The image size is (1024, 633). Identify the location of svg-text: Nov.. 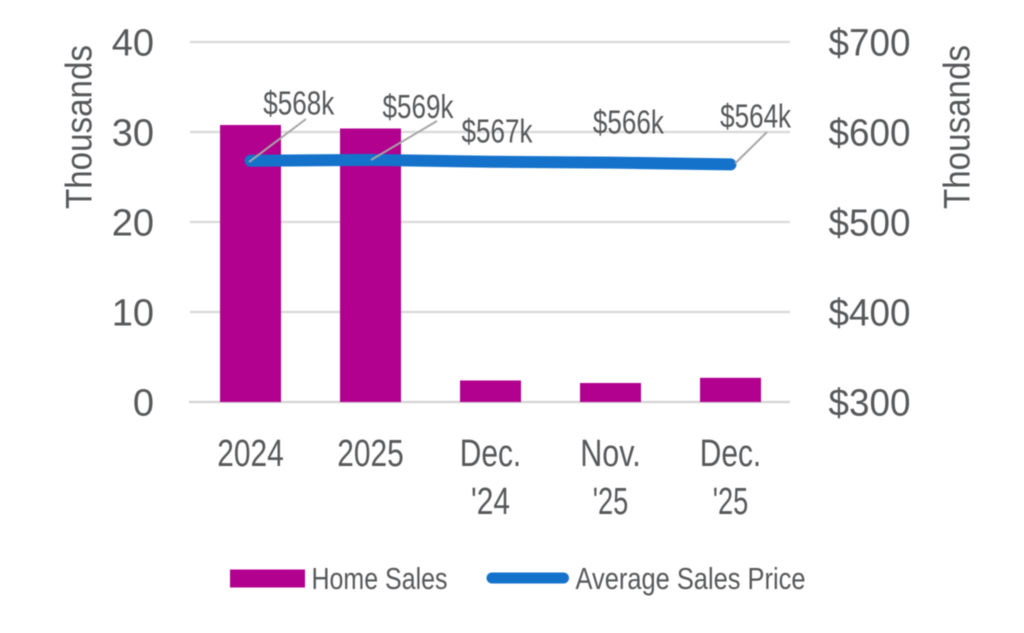
(610, 454).